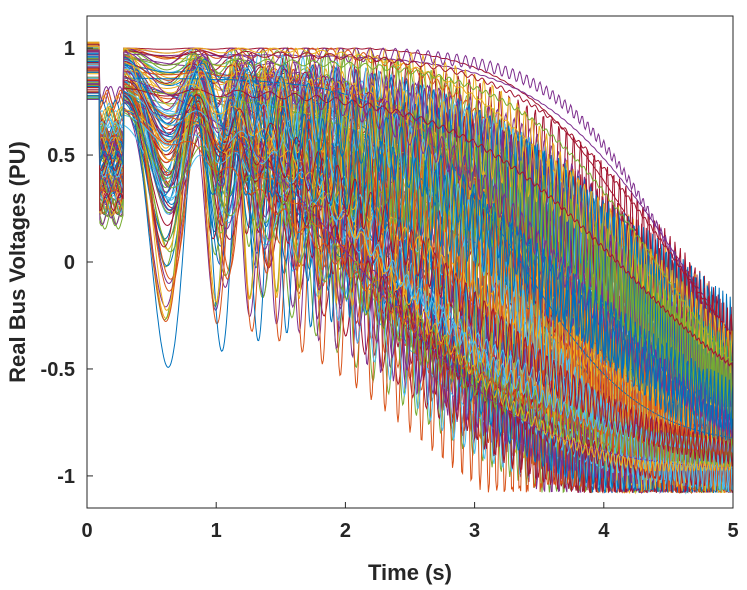 This screenshot has width=747, height=590. What do you see at coordinates (732, 531) in the screenshot?
I see `x-tick-label: 5` at bounding box center [732, 531].